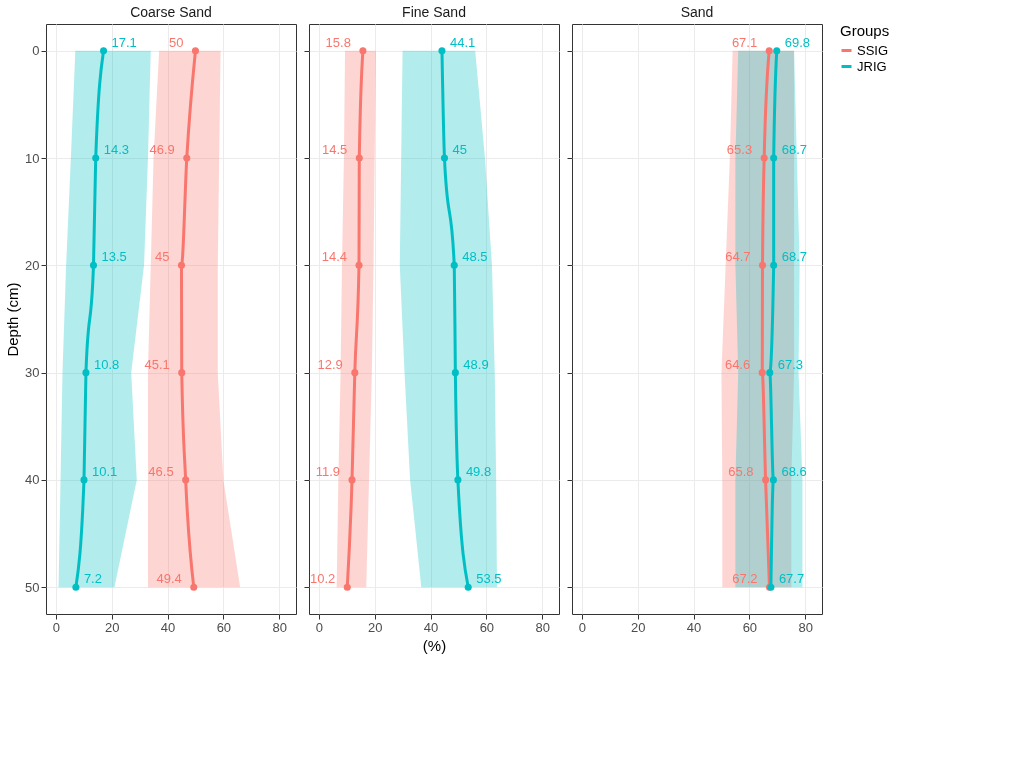 The image size is (1021, 763). I want to click on data-label: 46.9, so click(162, 150).